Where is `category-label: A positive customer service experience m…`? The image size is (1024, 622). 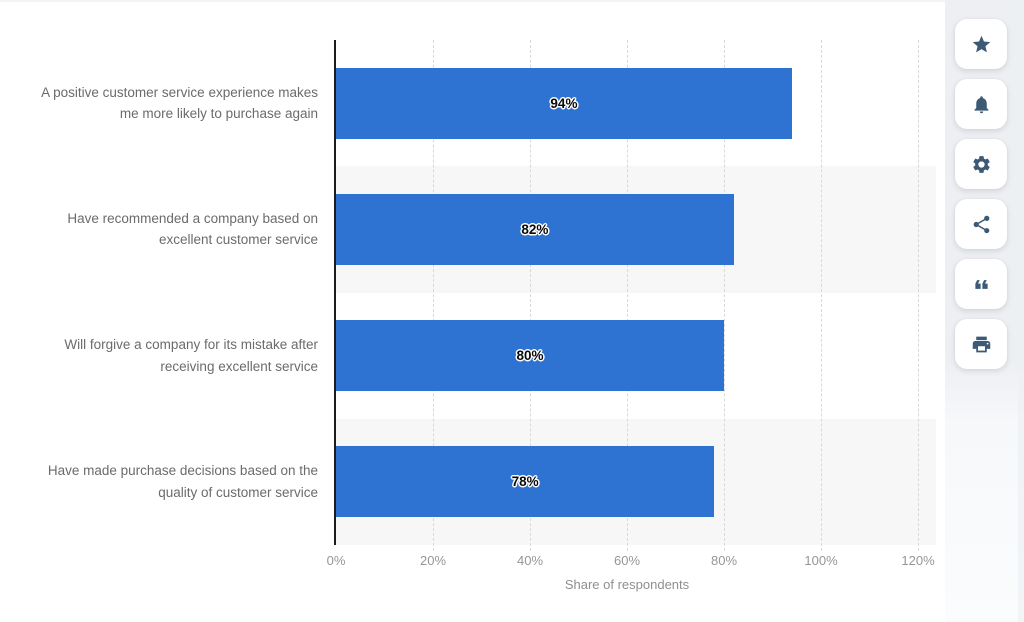 category-label: A positive customer service experience m… is located at coordinates (179, 103).